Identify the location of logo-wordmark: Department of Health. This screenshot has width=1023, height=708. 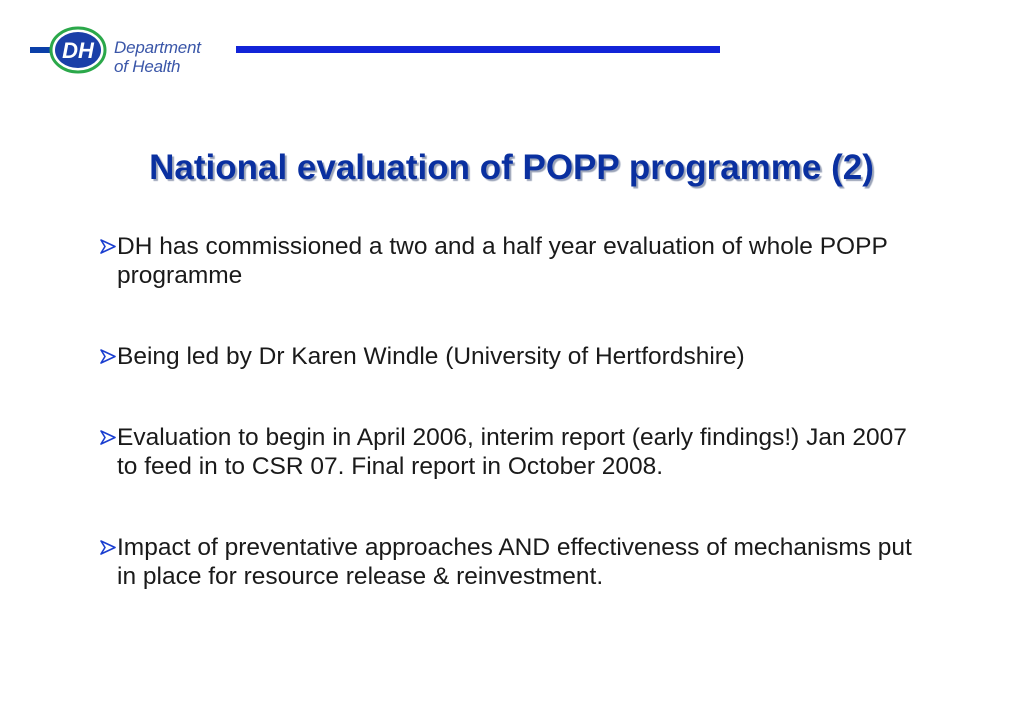
(157, 57).